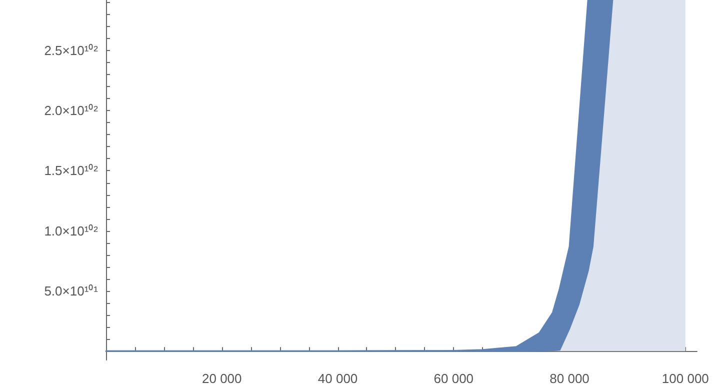 The image size is (720, 385). What do you see at coordinates (71, 50) in the screenshot?
I see `y-tick-label: 2.5×10¹⁰²` at bounding box center [71, 50].